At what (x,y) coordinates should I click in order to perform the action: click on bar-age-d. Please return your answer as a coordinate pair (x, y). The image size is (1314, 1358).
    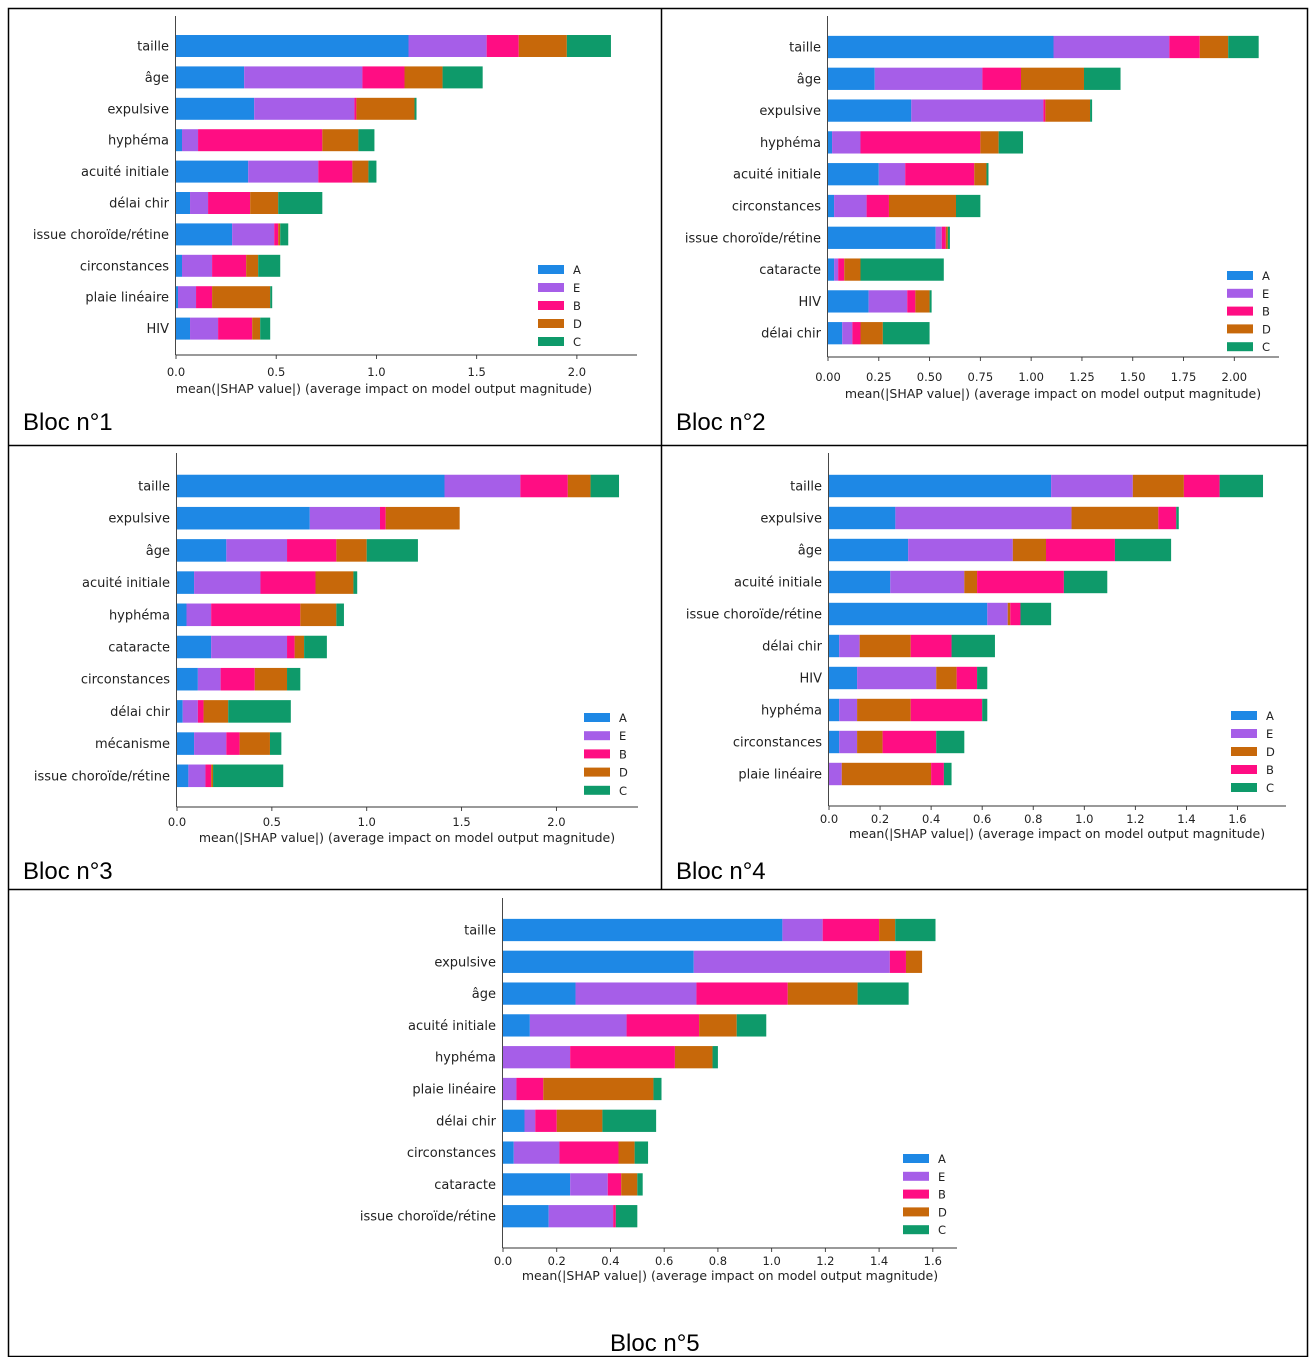
    Looking at the image, I should click on (351, 550).